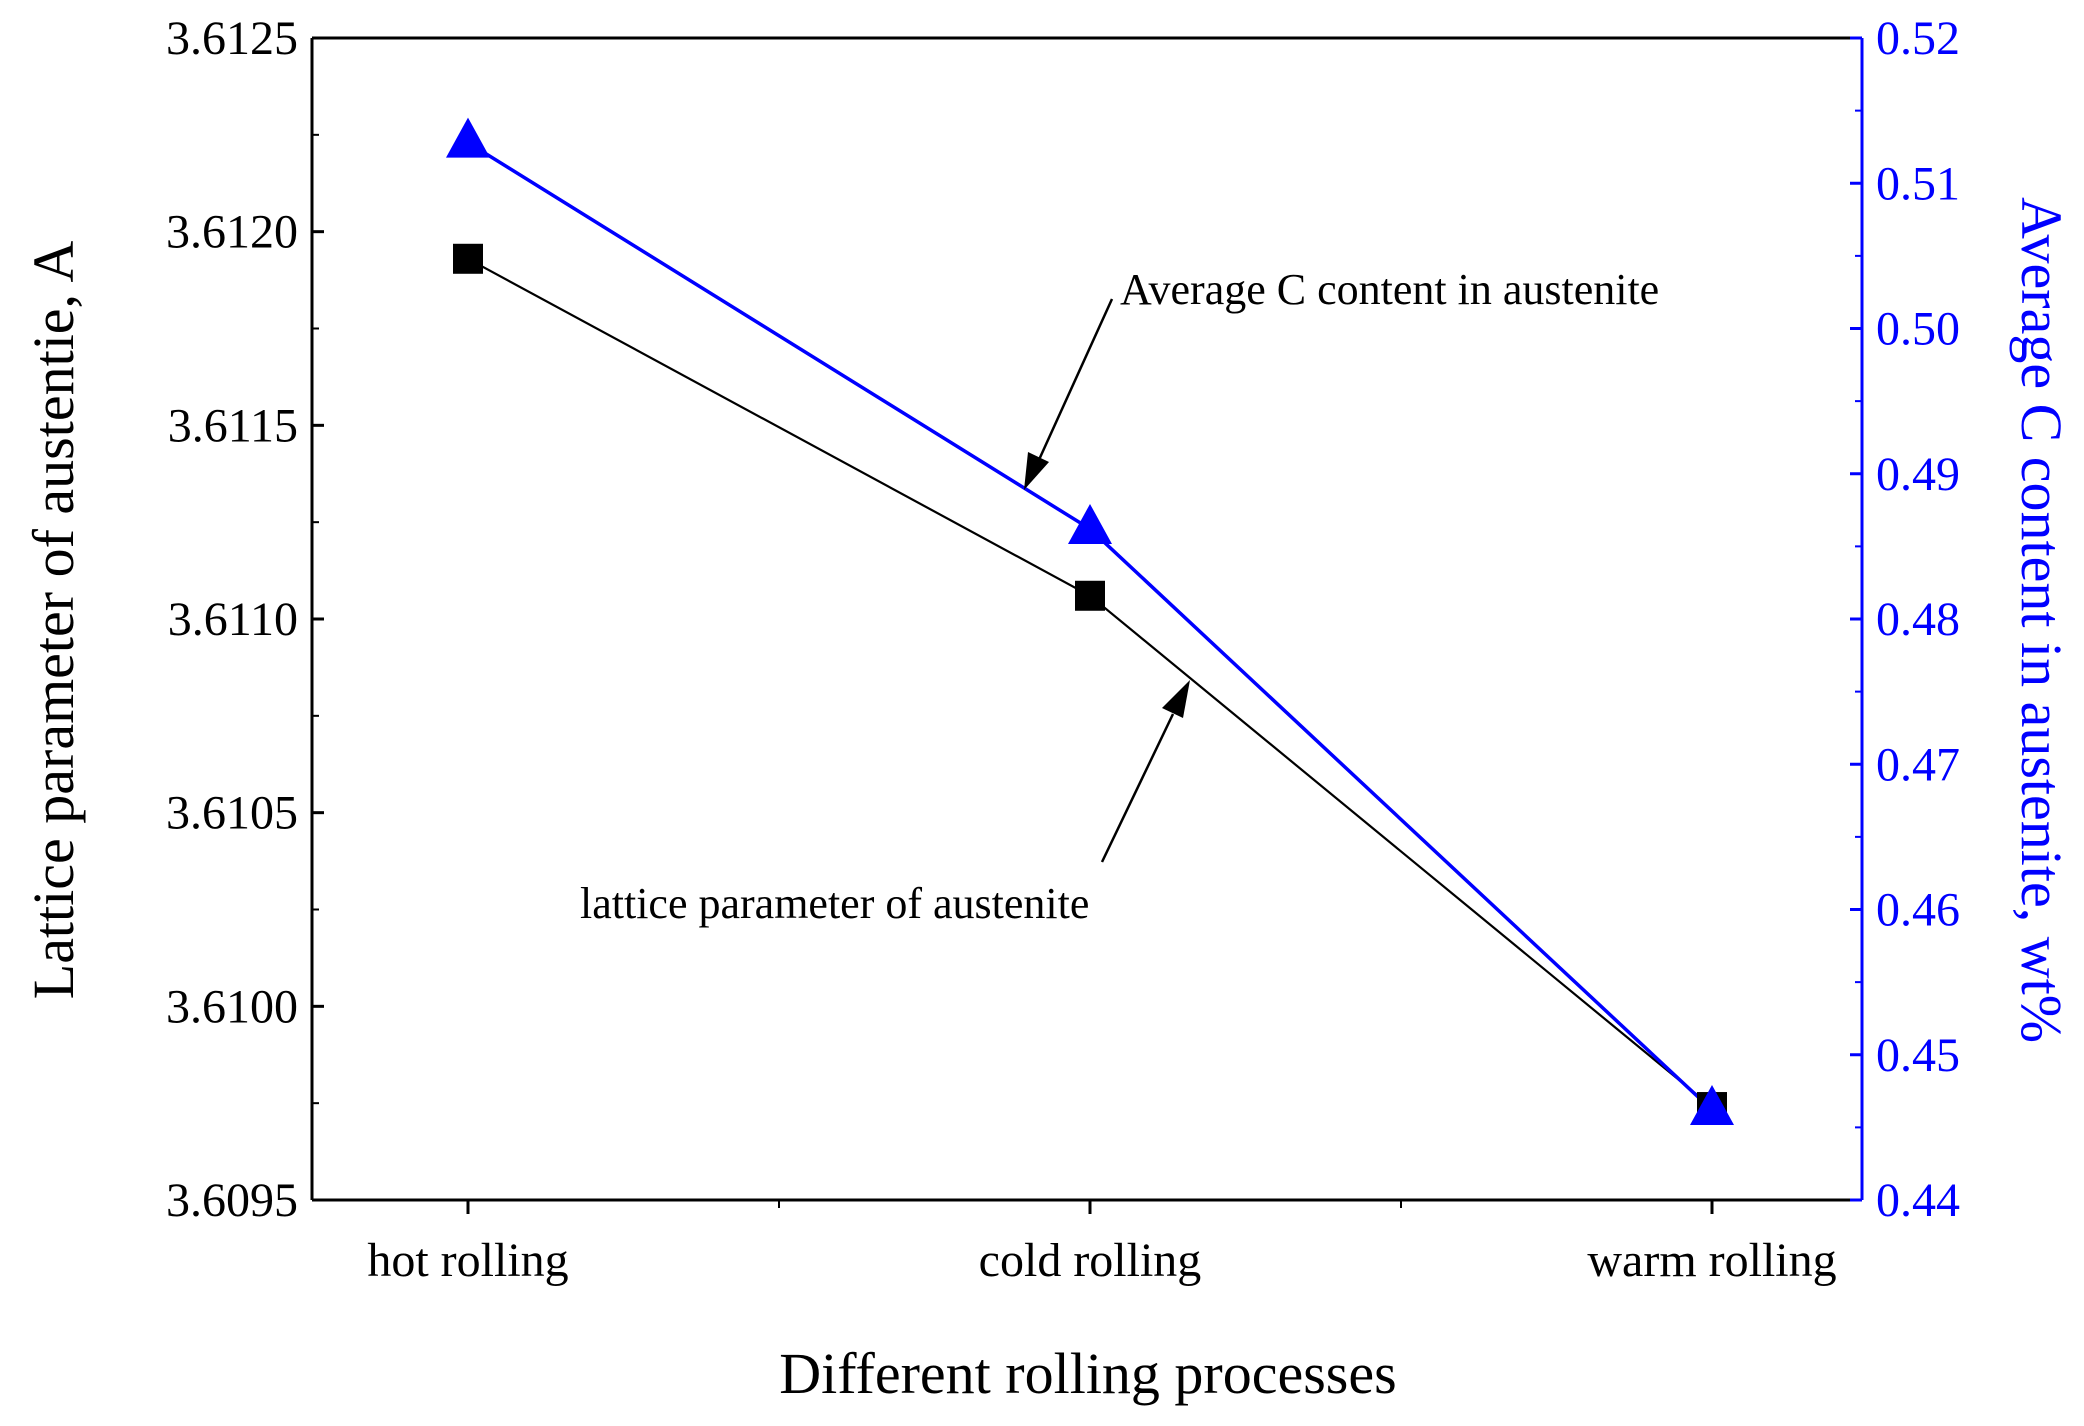 The height and width of the screenshot is (1426, 2084). What do you see at coordinates (1918, 329) in the screenshot?
I see `y2-tick-label: 0.50` at bounding box center [1918, 329].